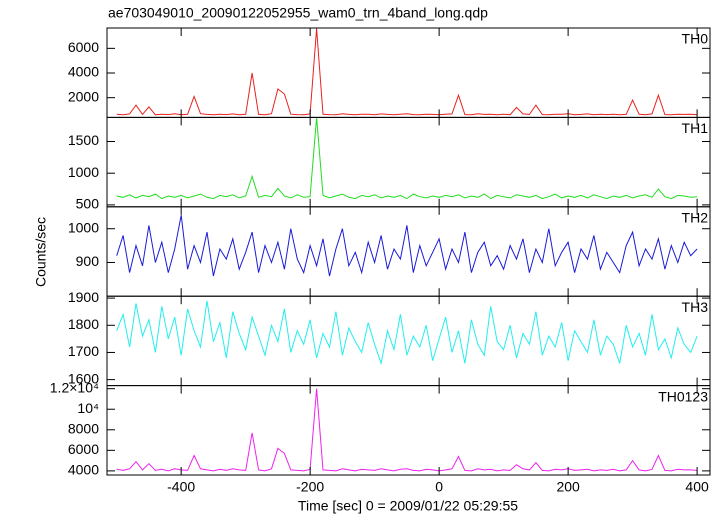  I want to click on y-tick-label: 500, so click(88, 204).